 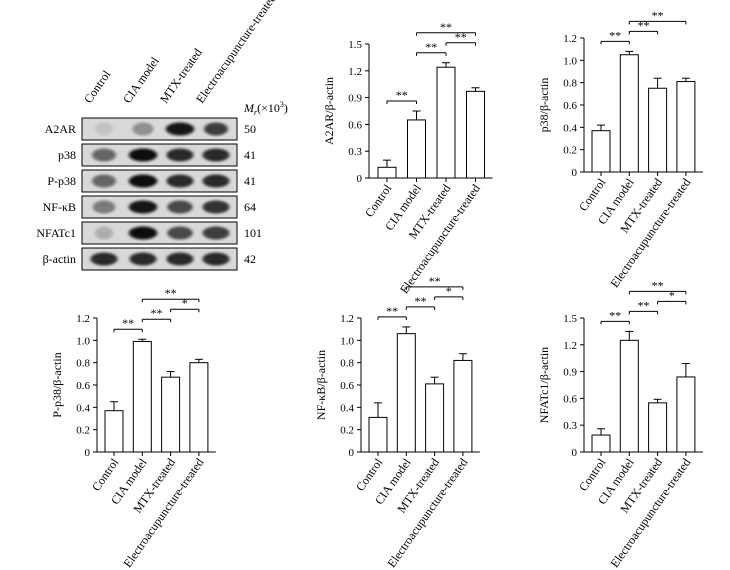 I want to click on significance-label: *, so click(x=185, y=303).